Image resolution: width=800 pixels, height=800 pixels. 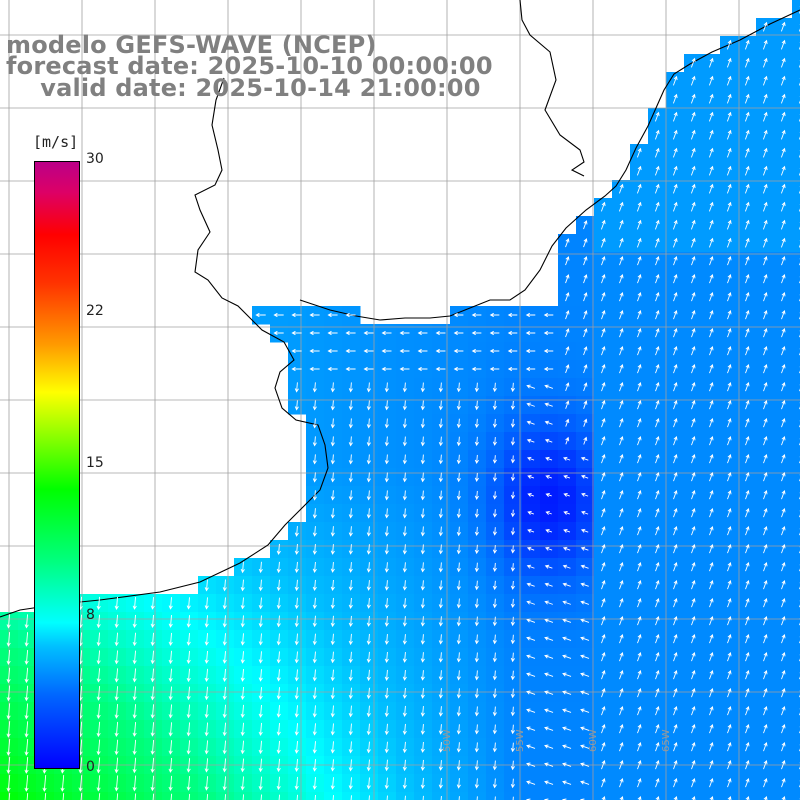 What do you see at coordinates (56, 142) in the screenshot?
I see `colorbar-unit: [m/s]` at bounding box center [56, 142].